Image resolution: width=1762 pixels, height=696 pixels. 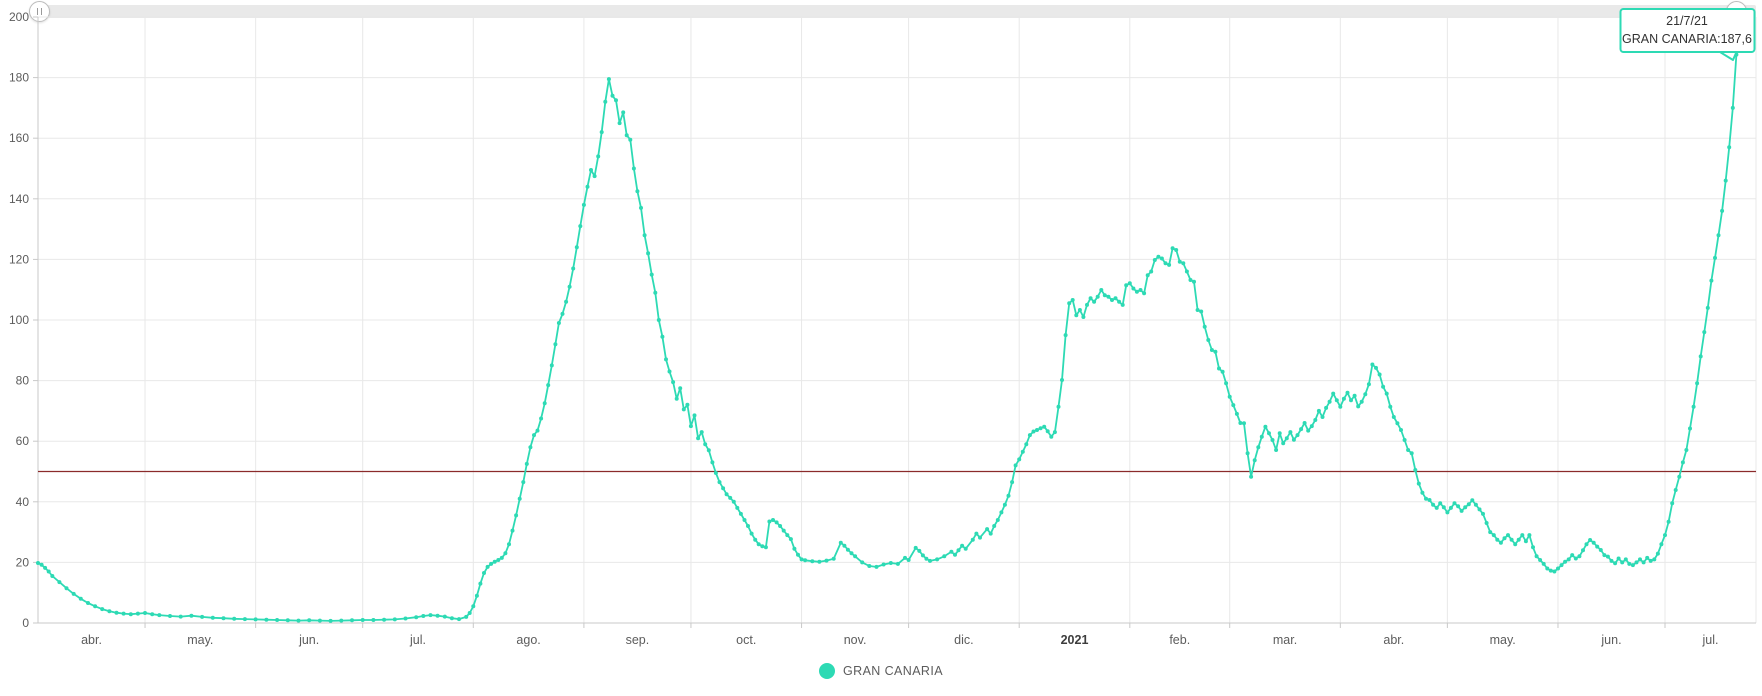 What do you see at coordinates (91, 640) in the screenshot?
I see `x-axis-label: abr.` at bounding box center [91, 640].